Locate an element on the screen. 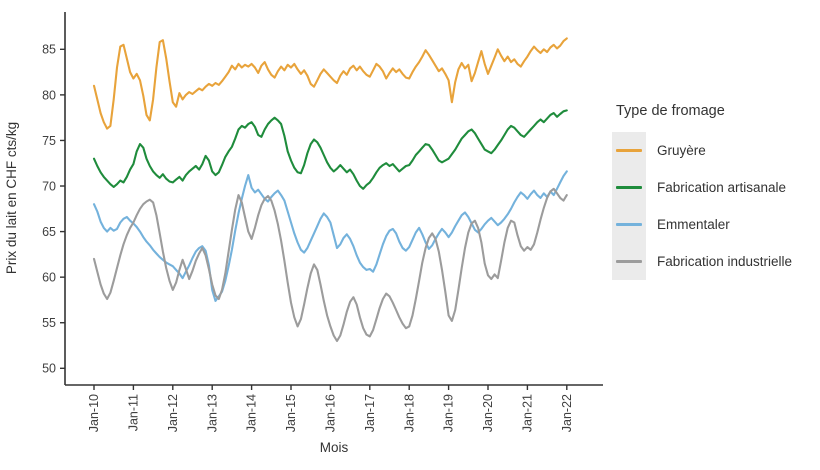  legend-line-swatch-fabrication-industrielle is located at coordinates (629, 261).